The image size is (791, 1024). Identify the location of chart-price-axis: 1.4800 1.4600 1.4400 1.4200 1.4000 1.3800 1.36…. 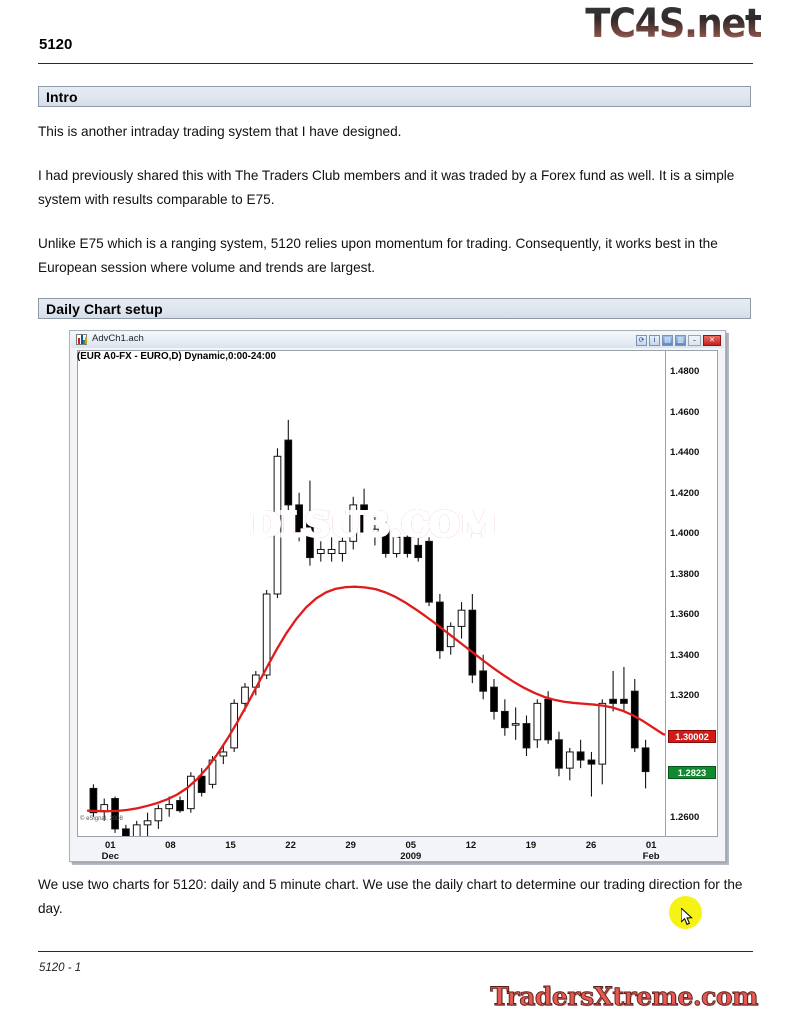
(691, 593).